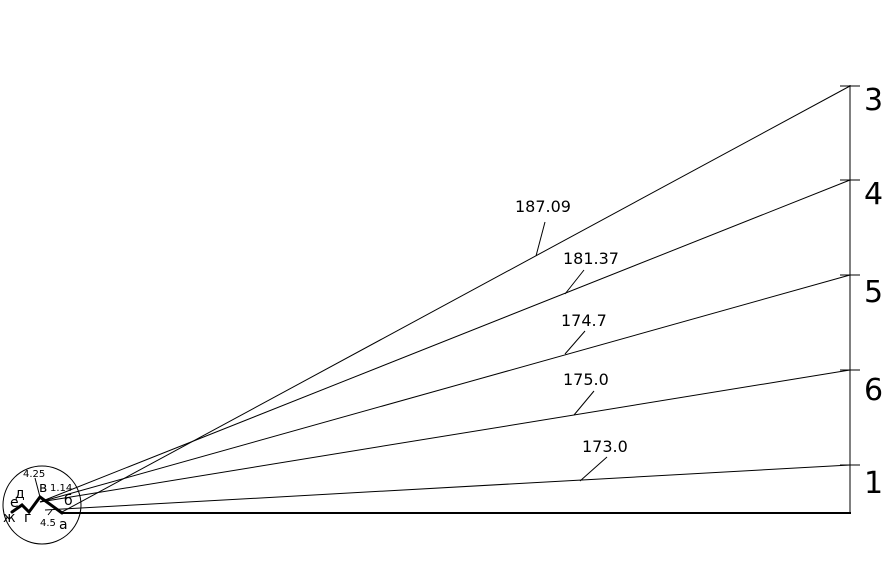 Image resolution: width=883 pixels, height=566 pixels. I want to click on ray-value-1: 173.0, so click(605, 446).